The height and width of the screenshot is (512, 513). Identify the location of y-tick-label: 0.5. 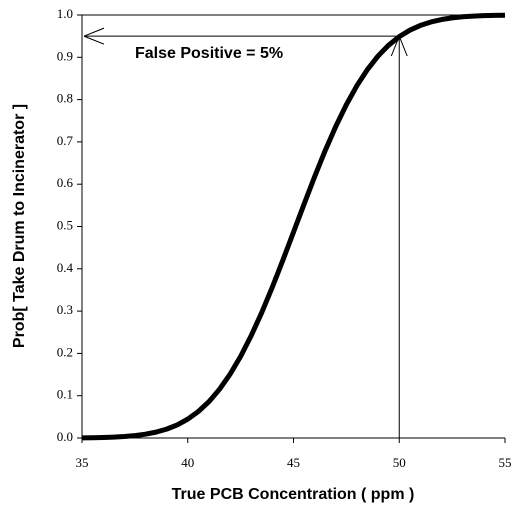
(65, 224).